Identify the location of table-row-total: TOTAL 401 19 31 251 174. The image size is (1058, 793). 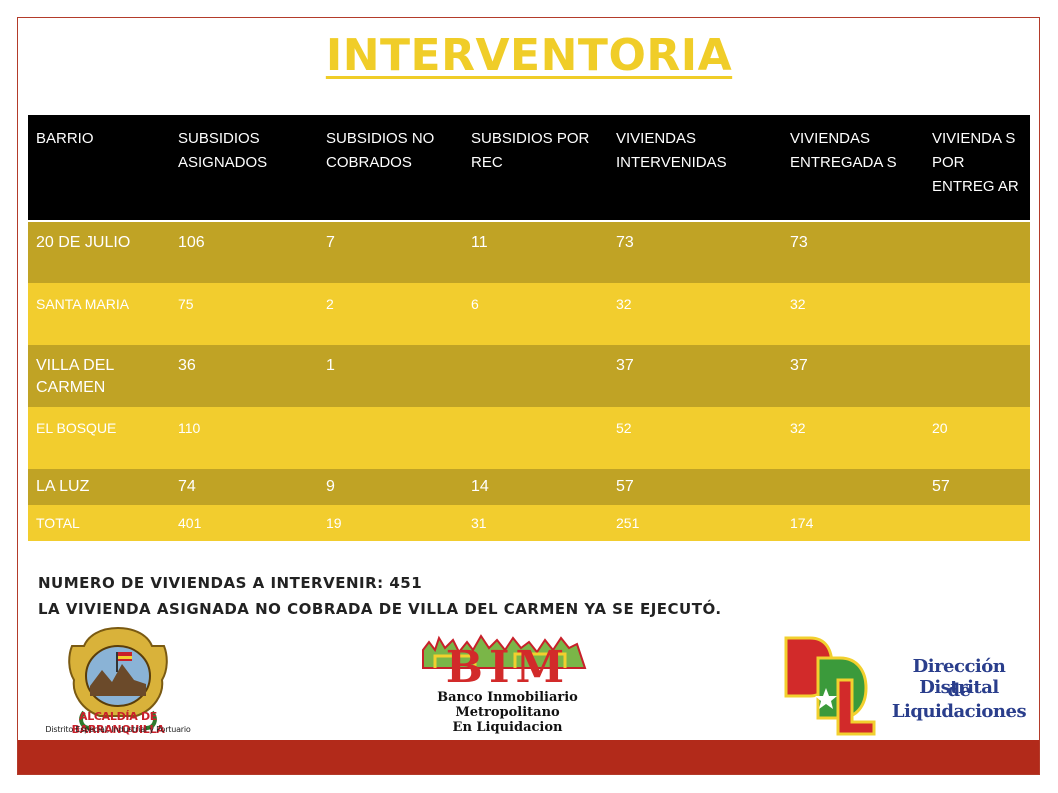
(529, 523).